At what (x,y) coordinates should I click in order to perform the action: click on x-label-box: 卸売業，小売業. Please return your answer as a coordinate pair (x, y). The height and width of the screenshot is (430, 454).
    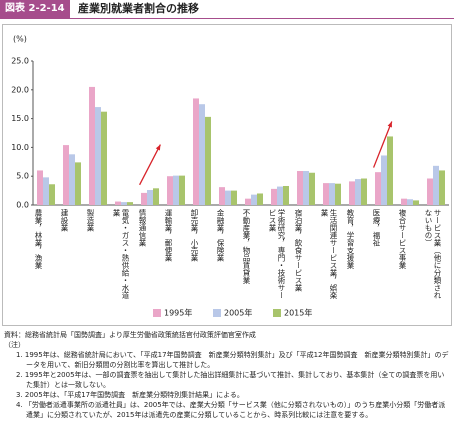
    Looking at the image, I should click on (194, 235).